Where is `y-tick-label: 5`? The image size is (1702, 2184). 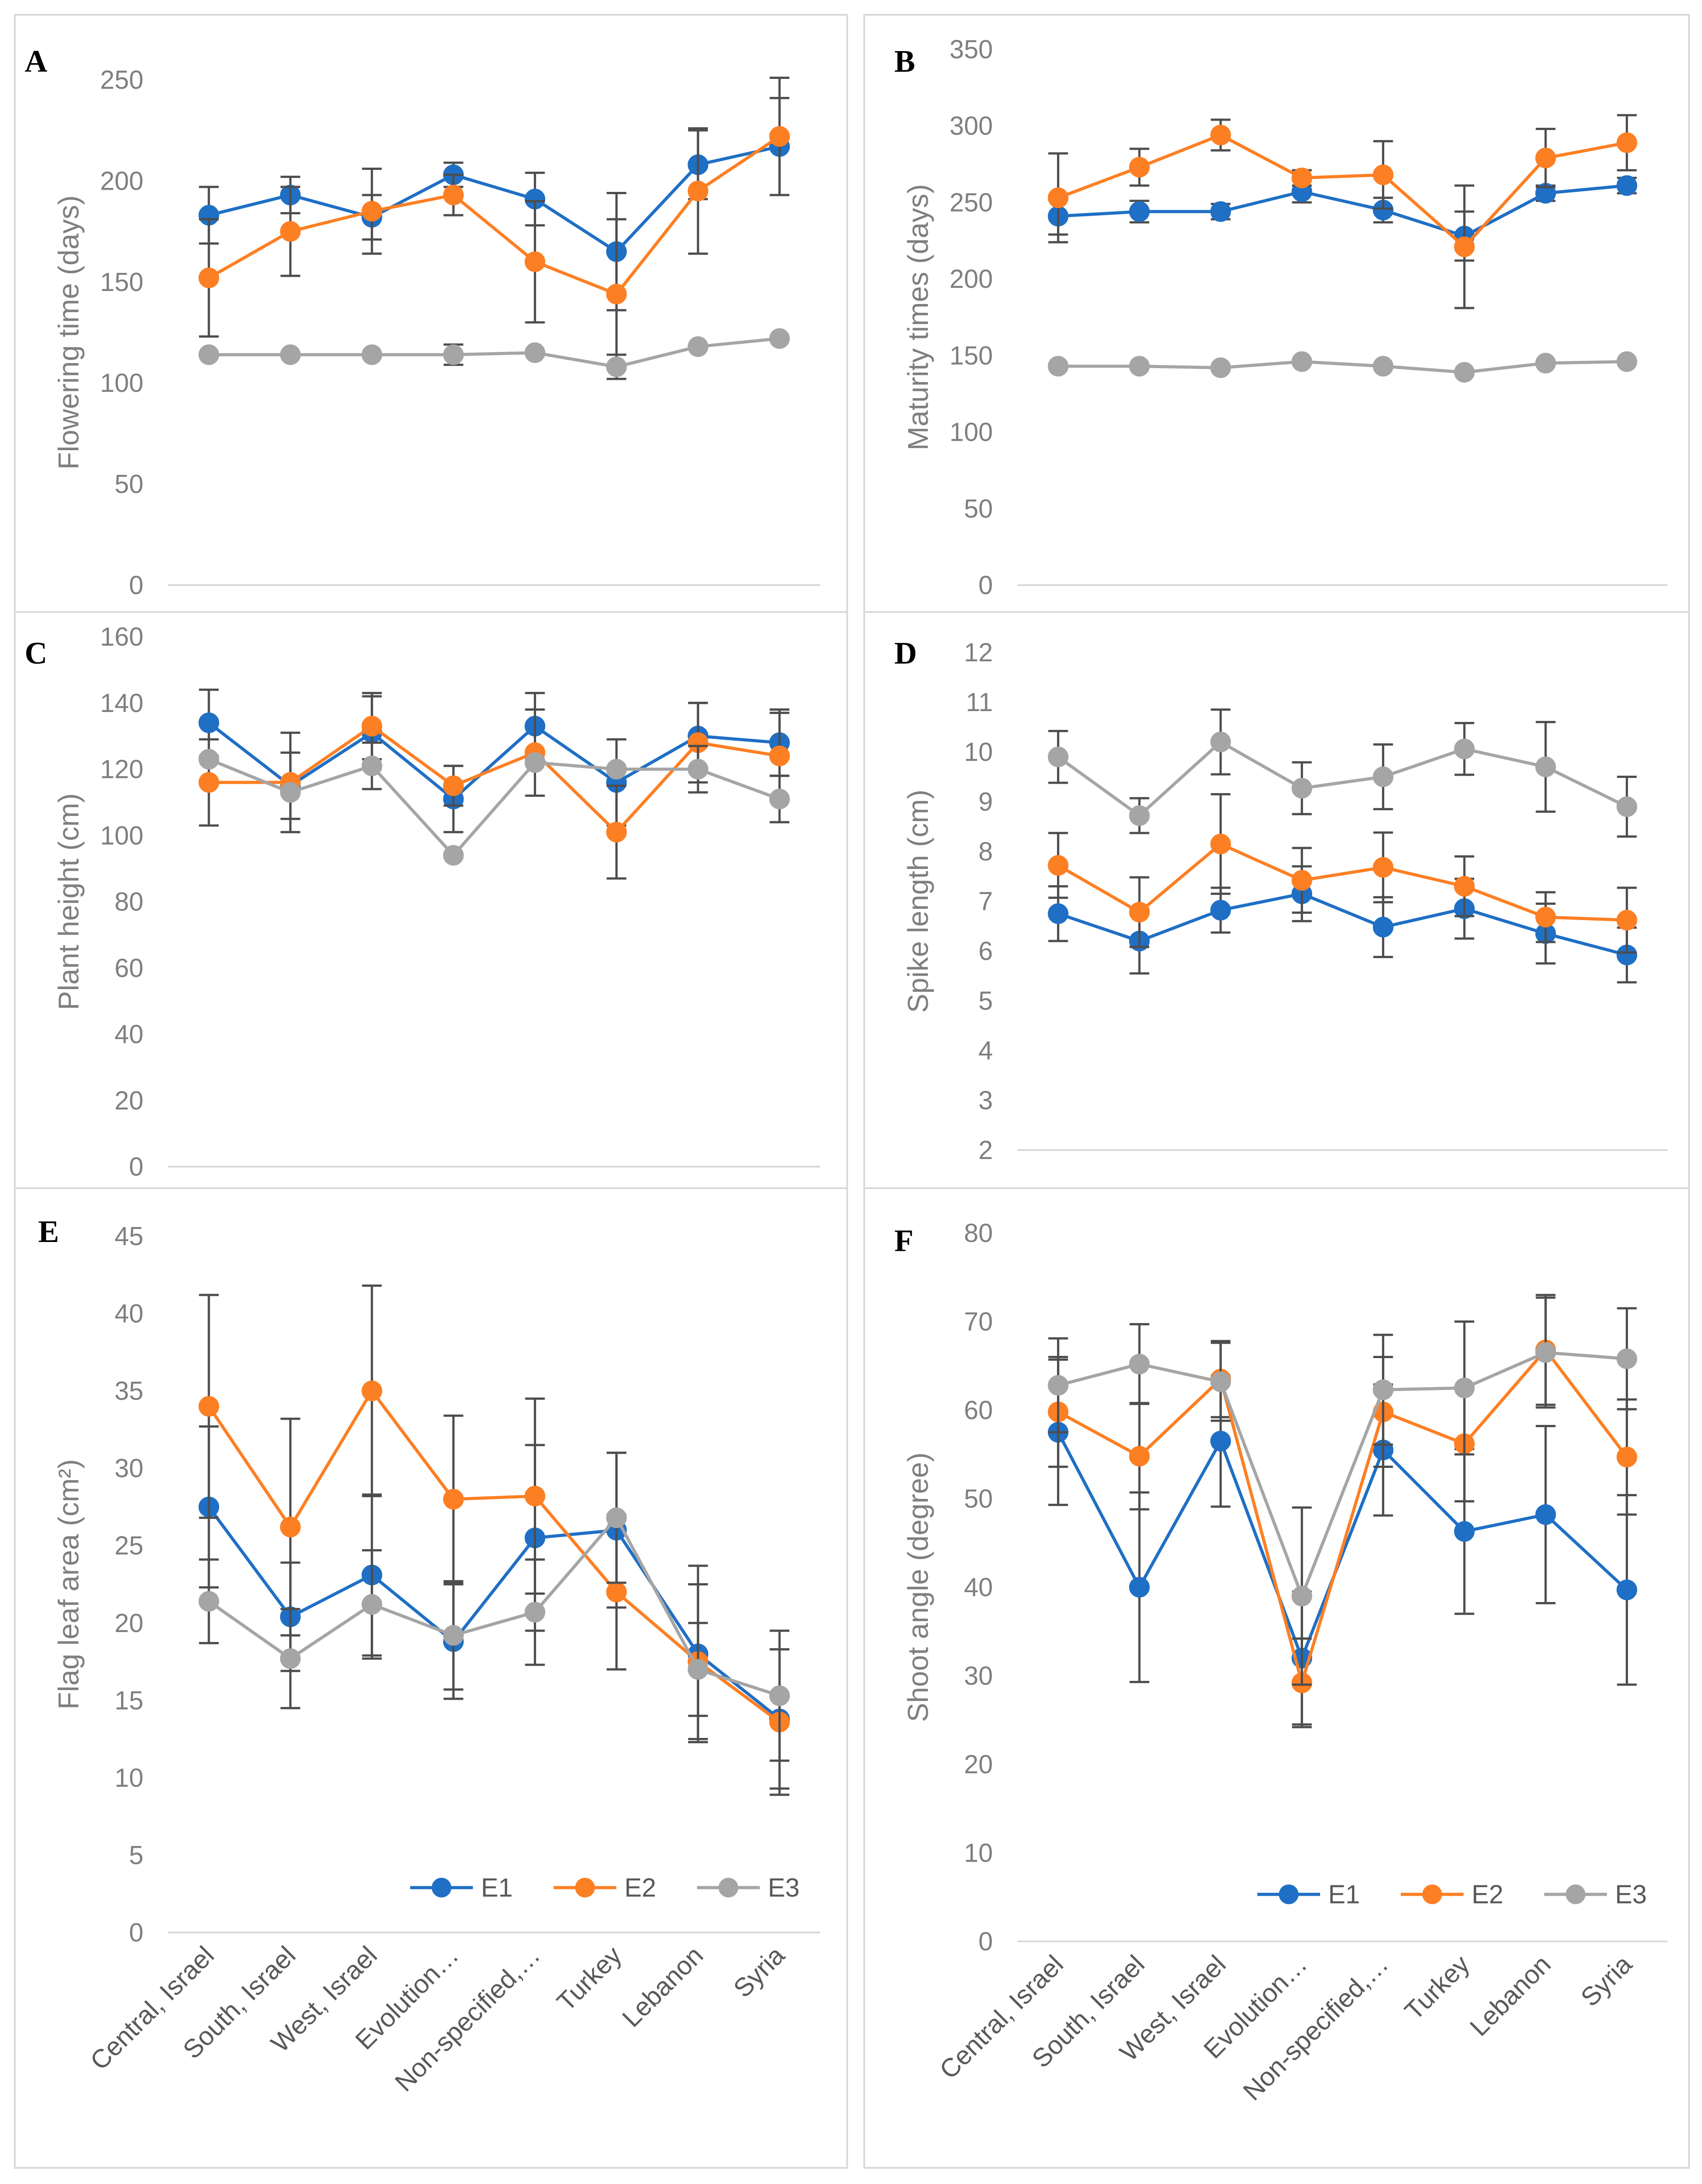
y-tick-label: 5 is located at coordinates (136, 1856).